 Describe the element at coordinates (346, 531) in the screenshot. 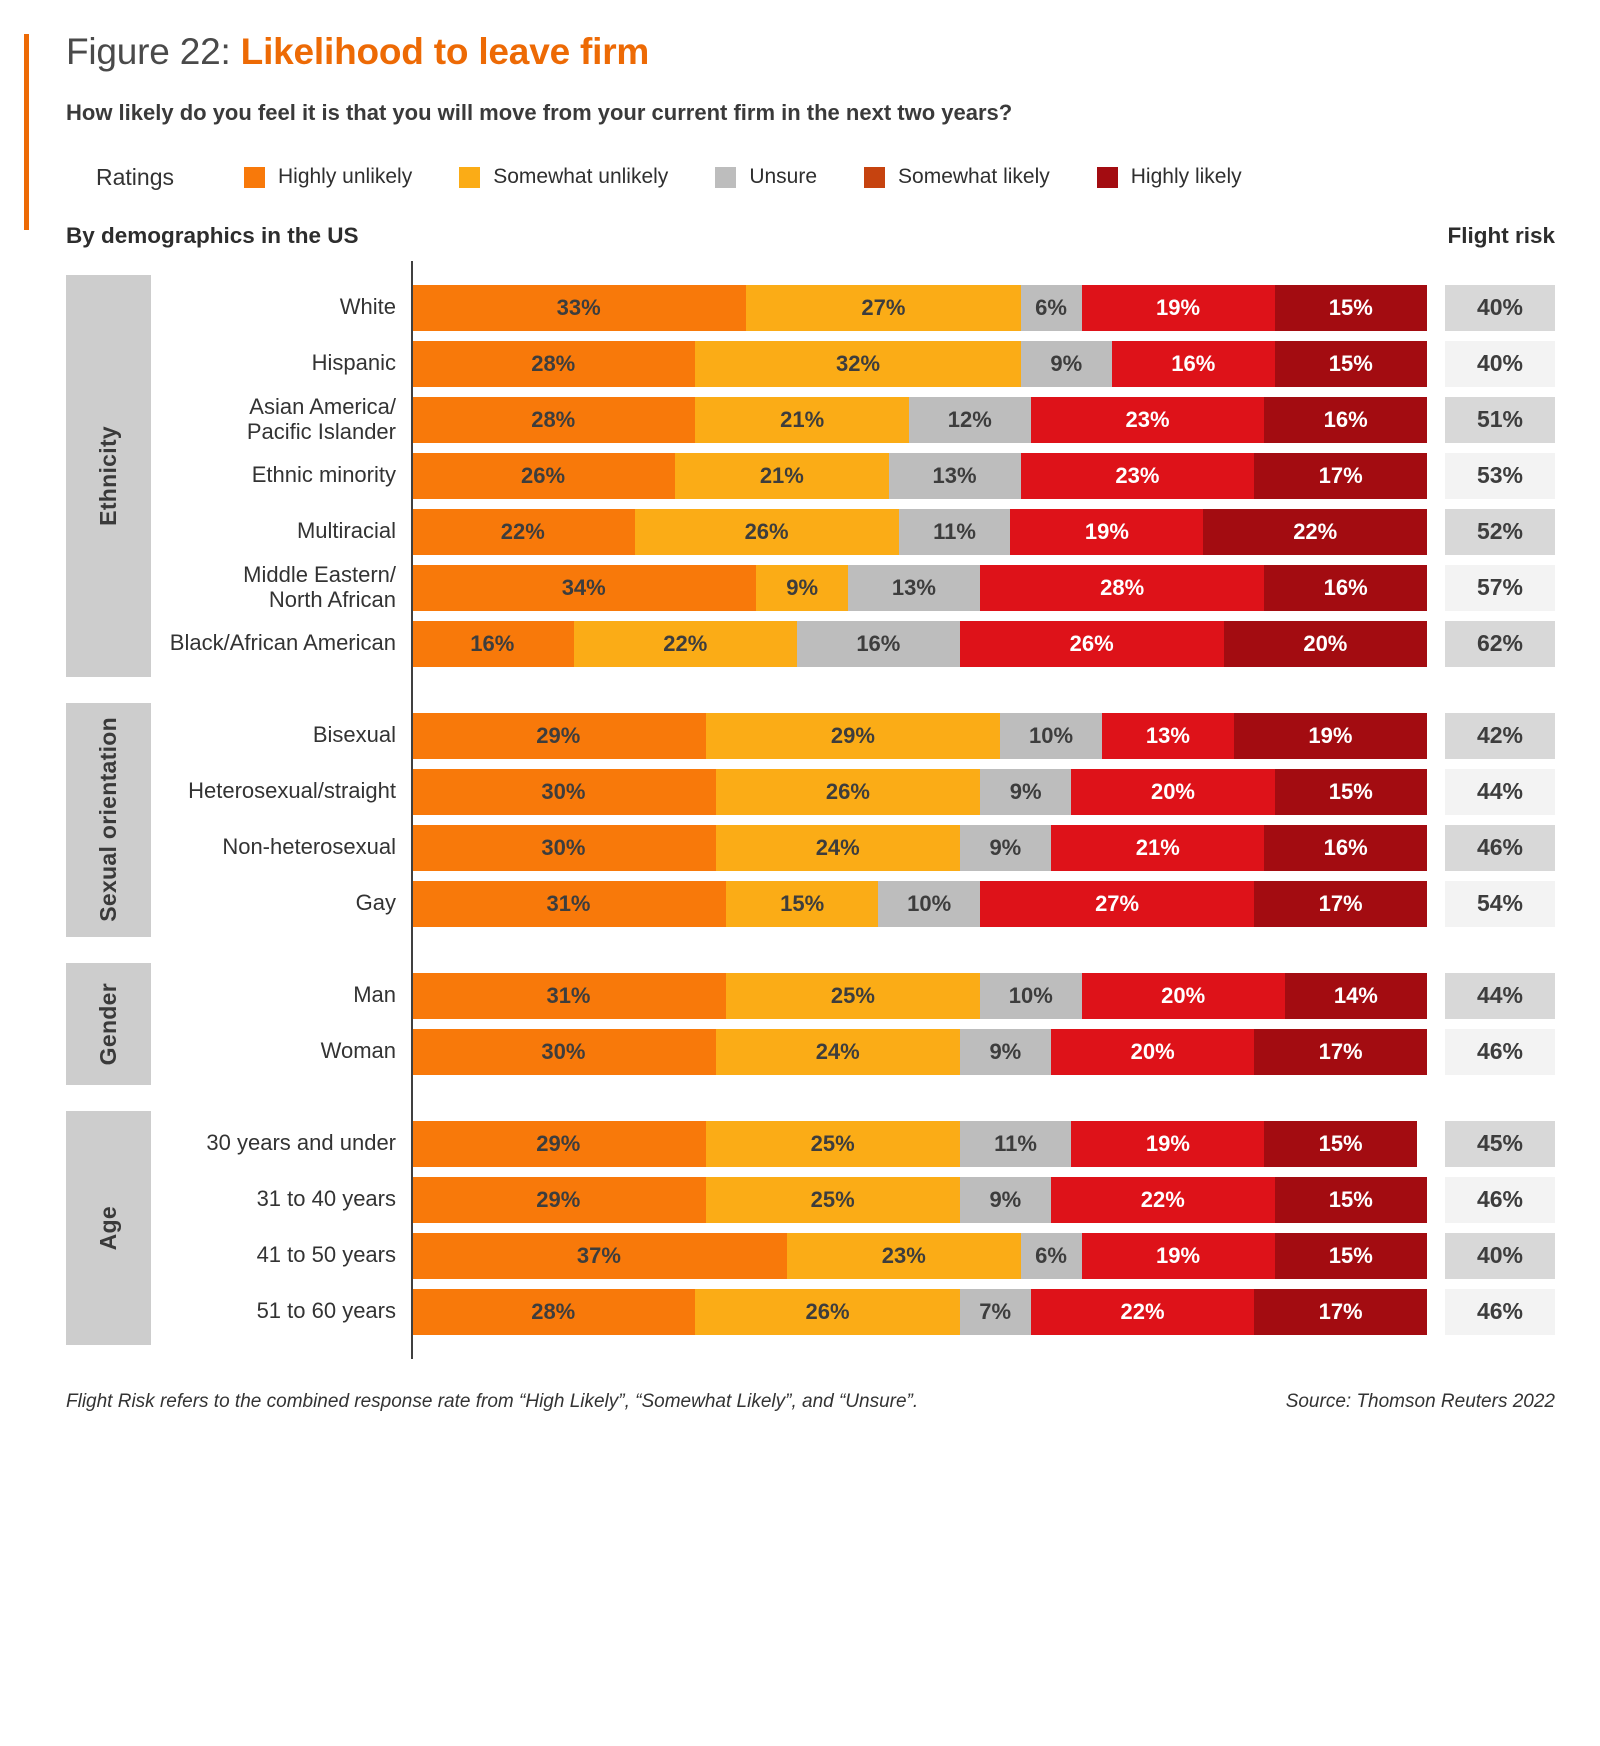

I see `row-label: Multiracial` at that location.